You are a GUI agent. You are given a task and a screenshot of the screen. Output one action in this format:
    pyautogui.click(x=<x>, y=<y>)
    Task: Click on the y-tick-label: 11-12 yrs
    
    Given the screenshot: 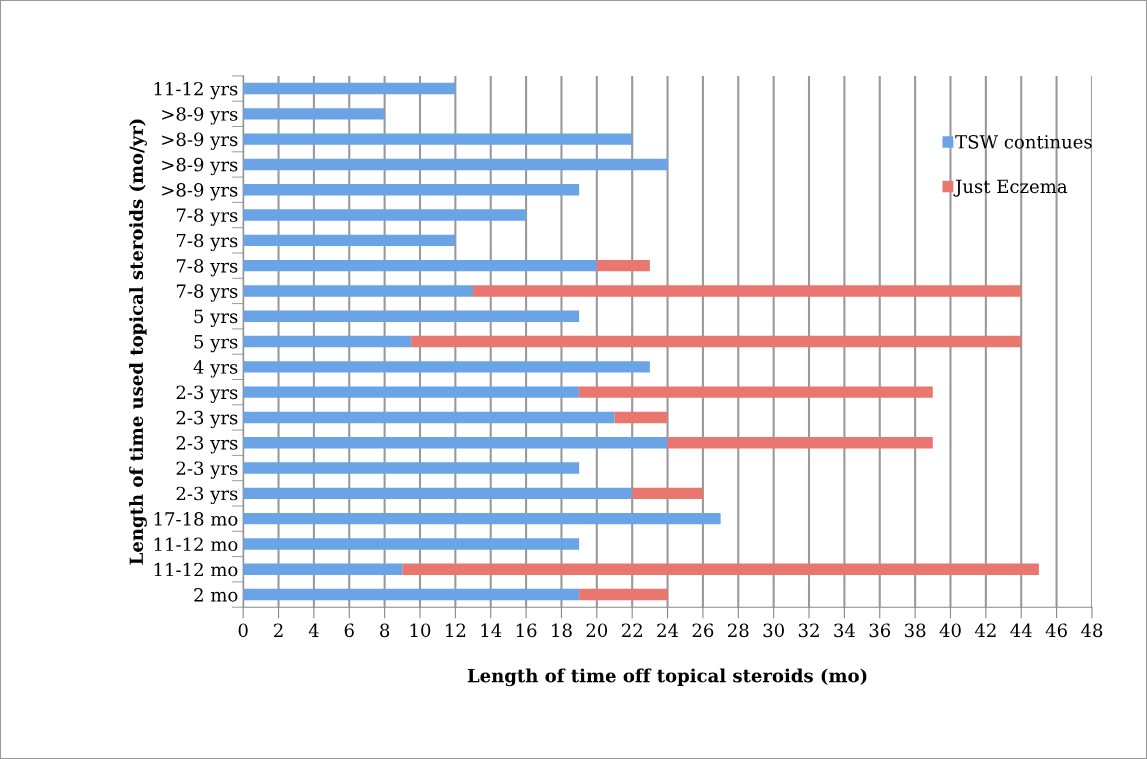 What is the action you would take?
    pyautogui.click(x=196, y=90)
    